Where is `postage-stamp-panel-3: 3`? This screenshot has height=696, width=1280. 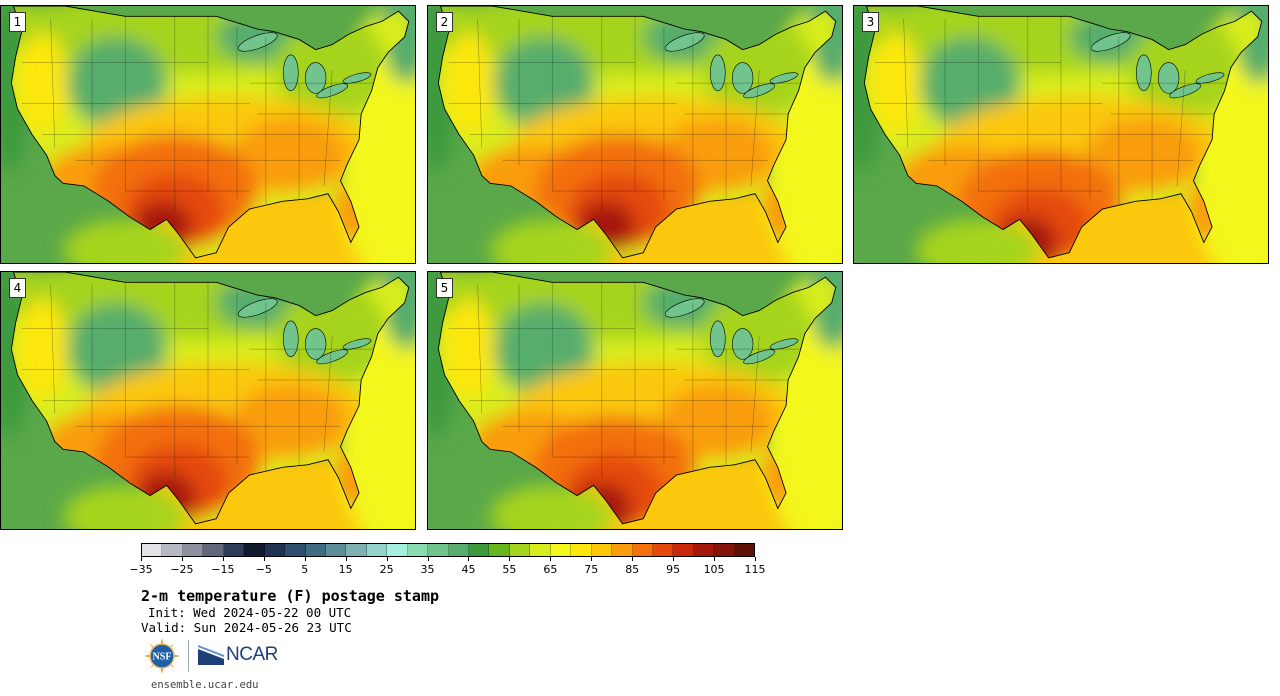
postage-stamp-panel-3: 3 is located at coordinates (1061, 134).